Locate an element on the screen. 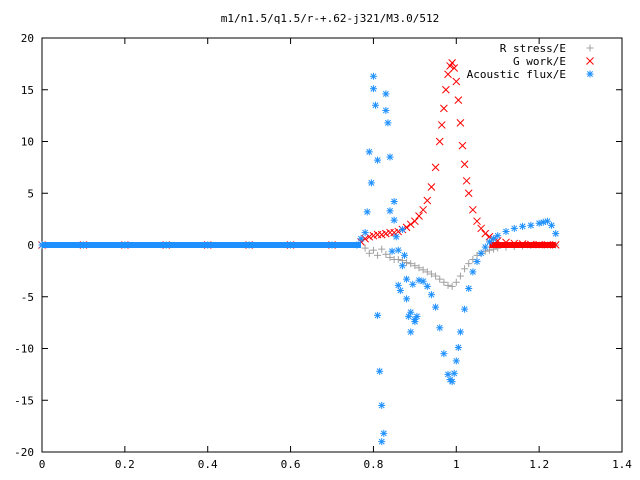  legend-label-acoustic-flux: Acoustic flux/E is located at coordinates (516, 74).